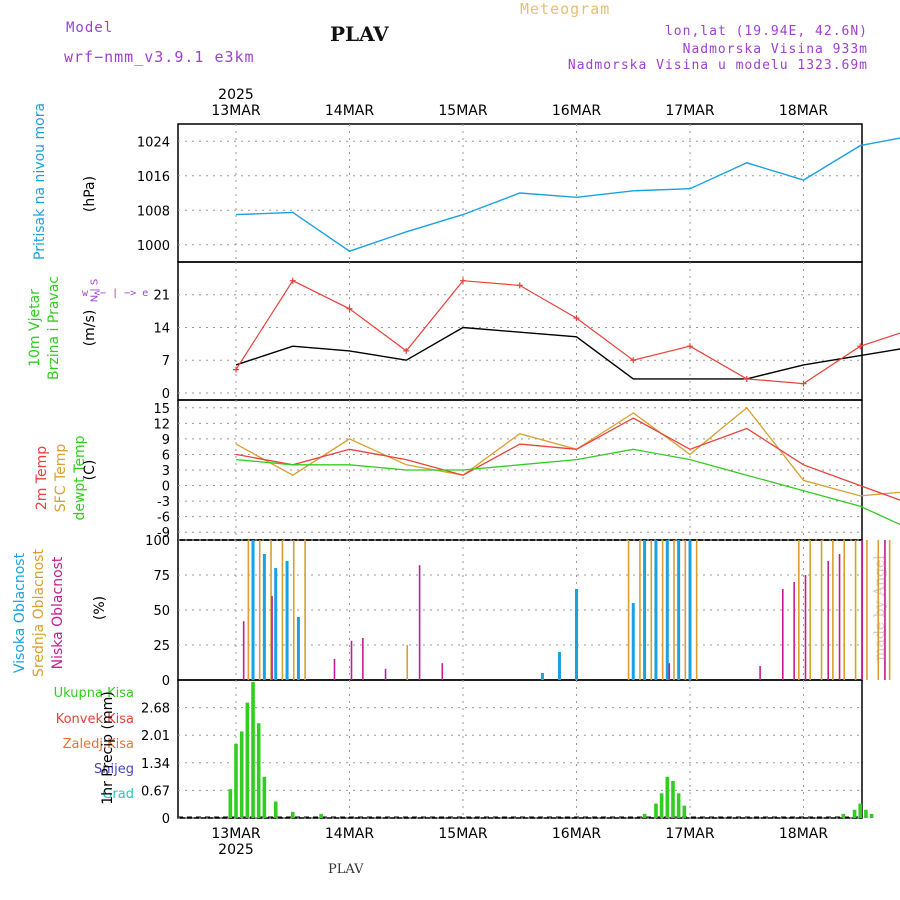 Image resolution: width=900 pixels, height=900 pixels. Describe the element at coordinates (115, 293) in the screenshot. I see `wind-compass: w <− | −> e` at that location.